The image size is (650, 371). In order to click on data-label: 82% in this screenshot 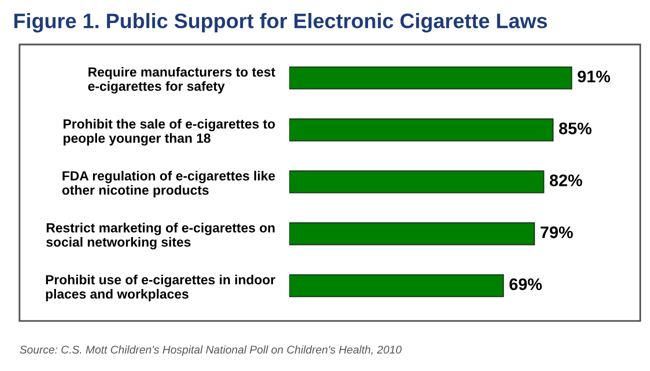, I will do `click(566, 180)`.